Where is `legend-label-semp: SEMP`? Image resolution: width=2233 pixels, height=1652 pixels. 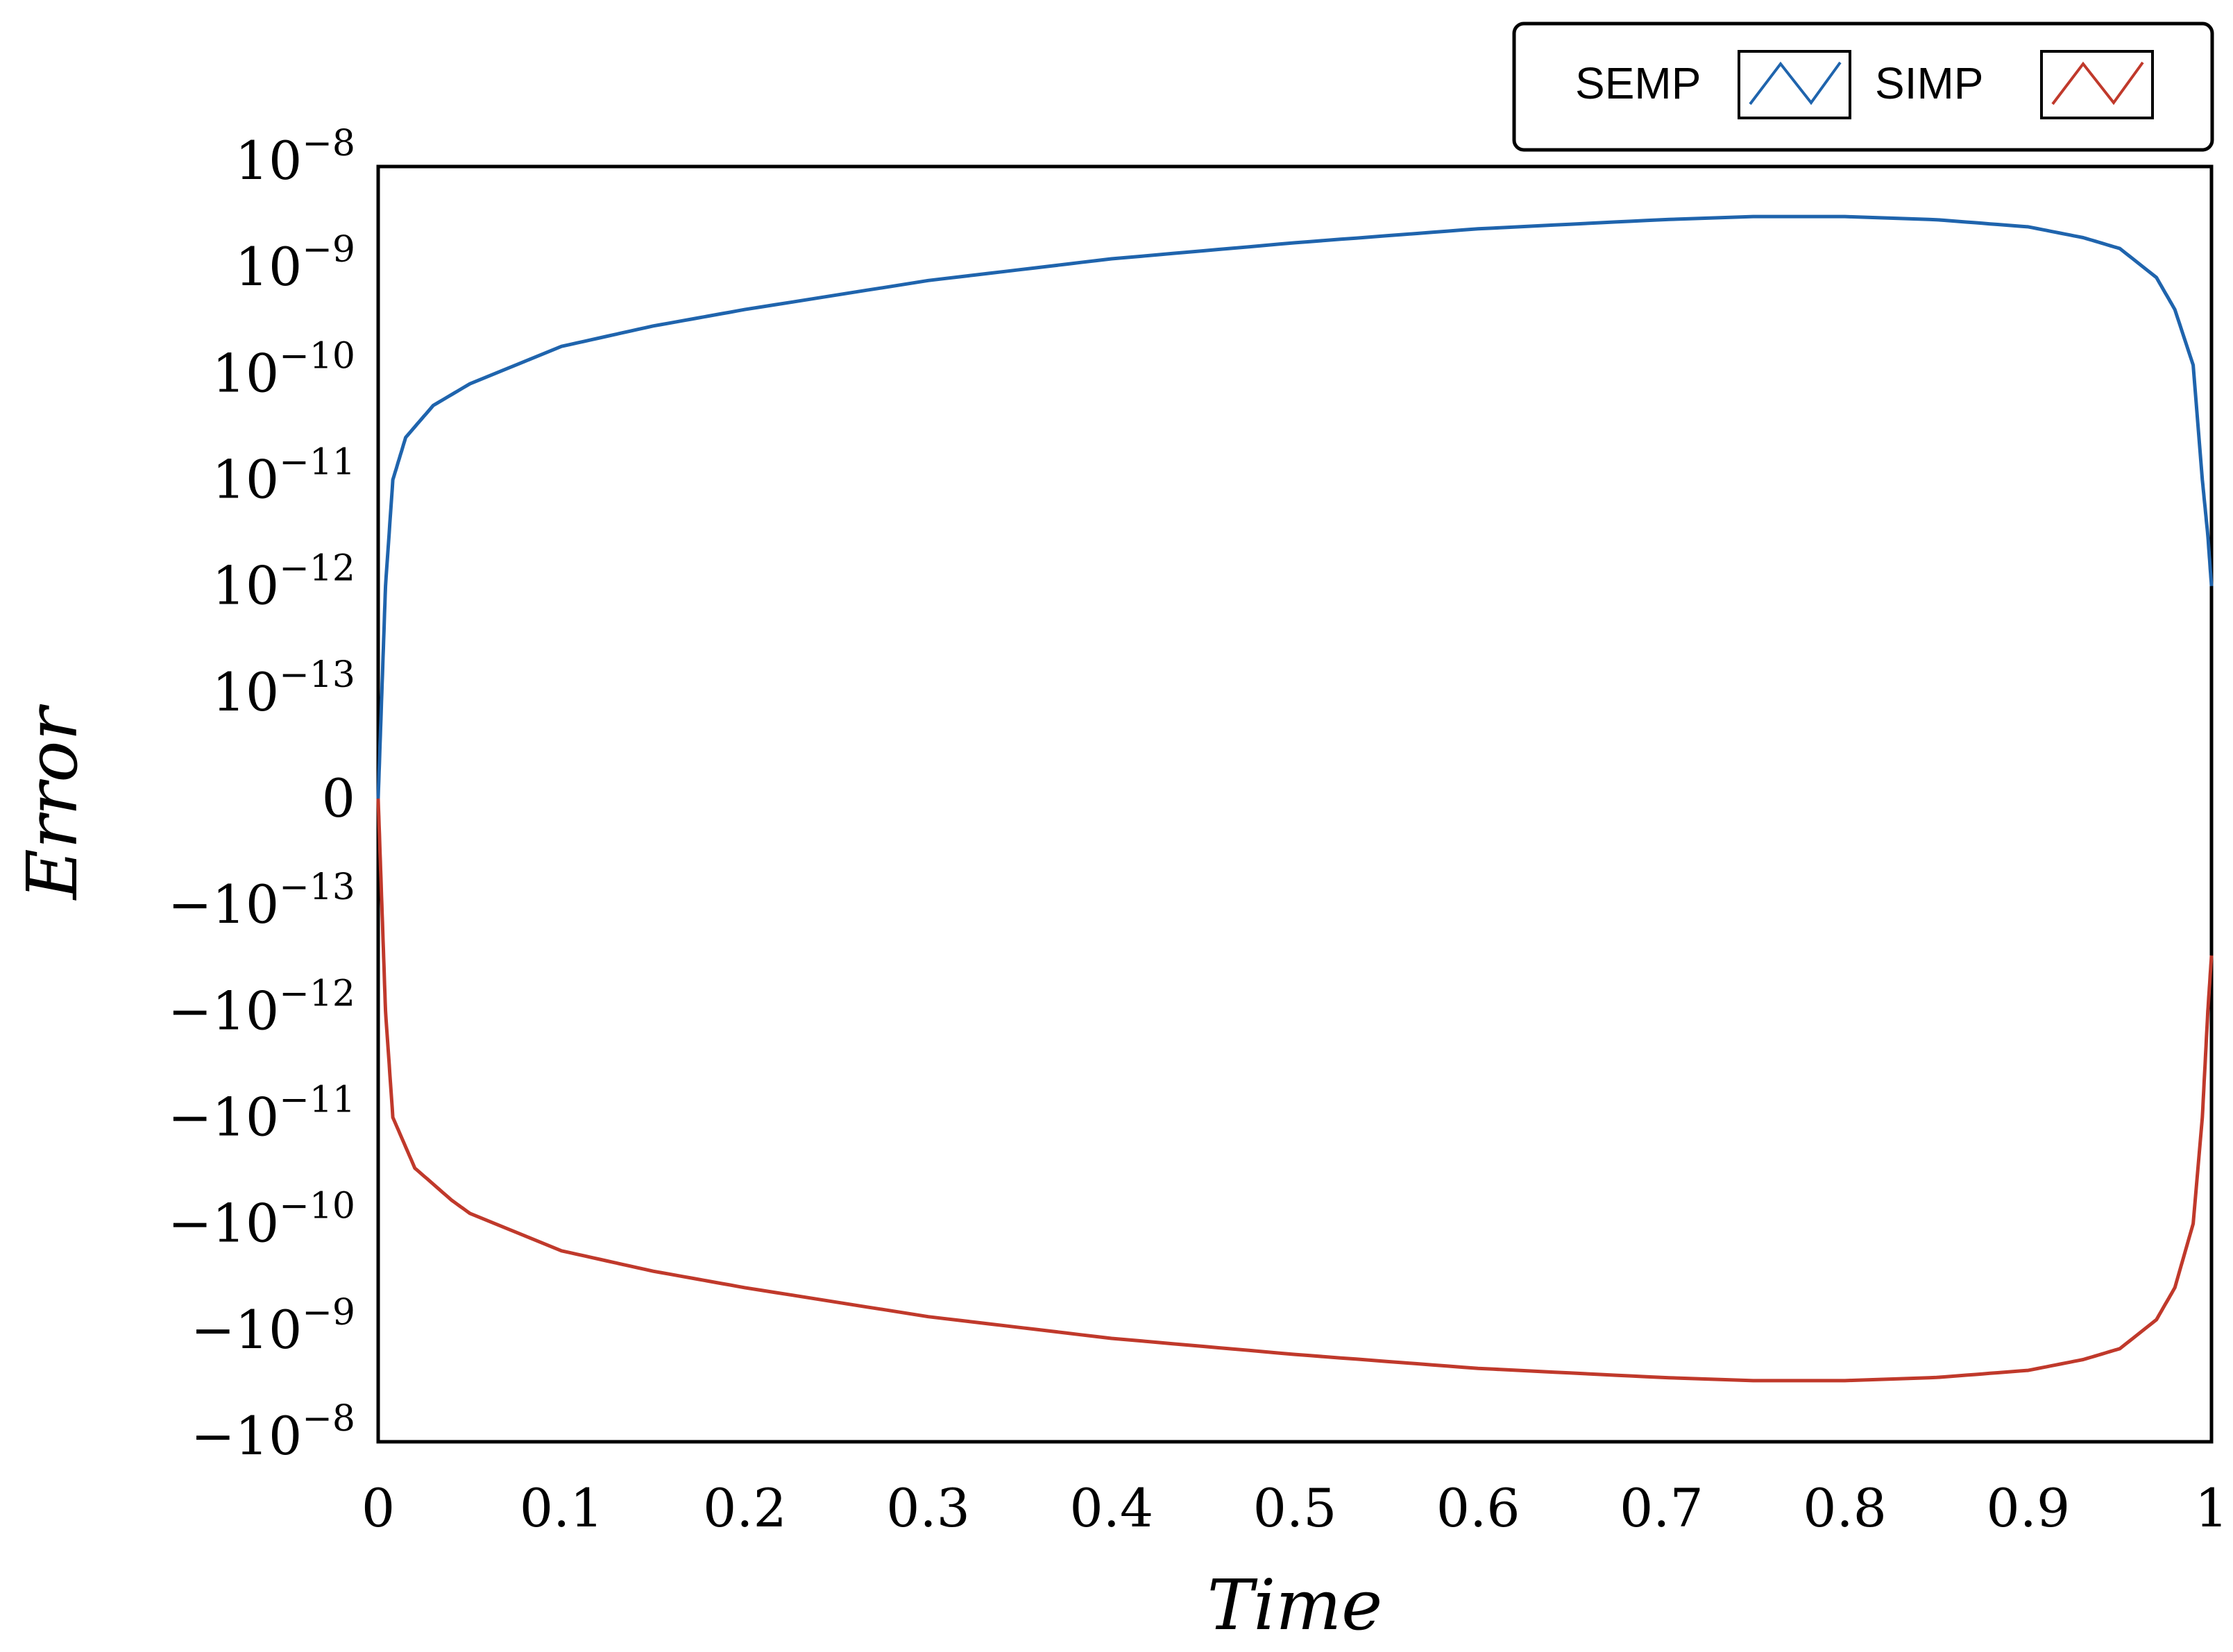 legend-label-semp: SEMP is located at coordinates (1638, 83).